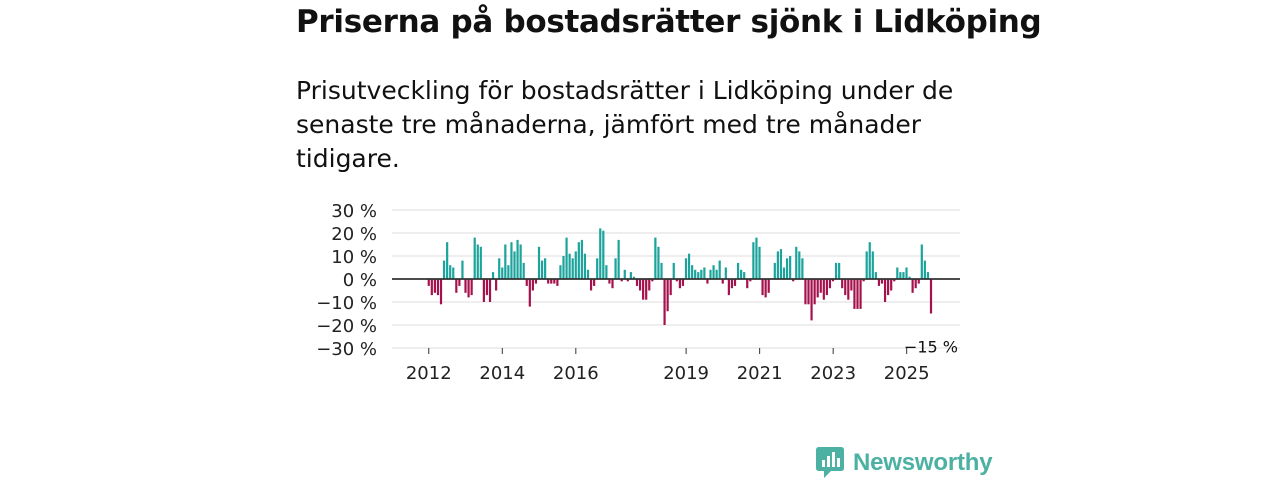 The image size is (1280, 480). I want to click on x-tick-label: 2016, so click(576, 373).